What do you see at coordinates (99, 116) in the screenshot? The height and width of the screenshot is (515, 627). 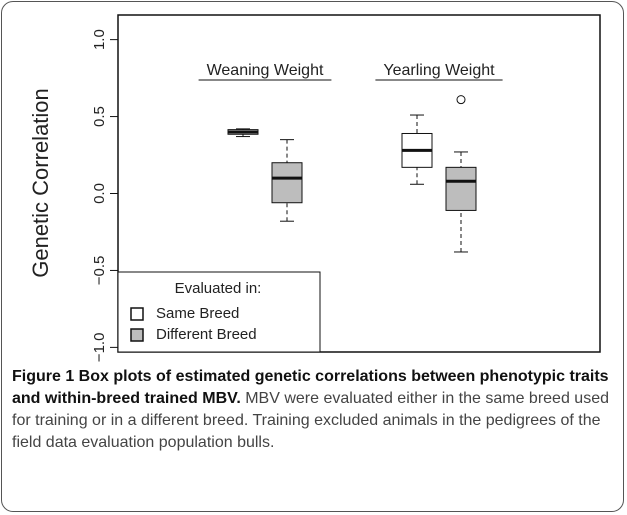 I see `y-tick-label: 0.5` at bounding box center [99, 116].